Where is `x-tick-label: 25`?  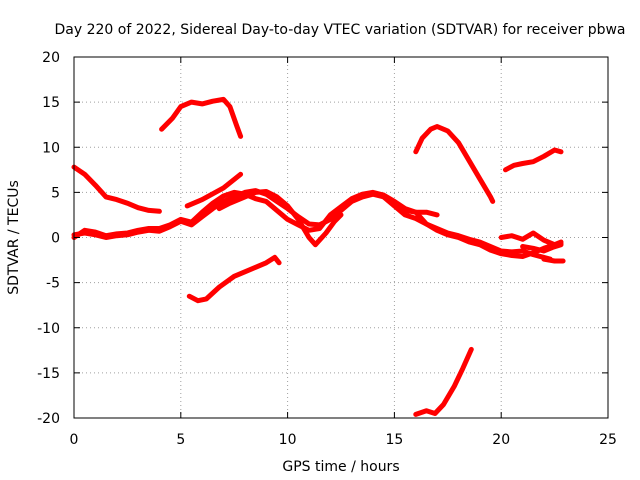 x-tick-label: 25 is located at coordinates (608, 440).